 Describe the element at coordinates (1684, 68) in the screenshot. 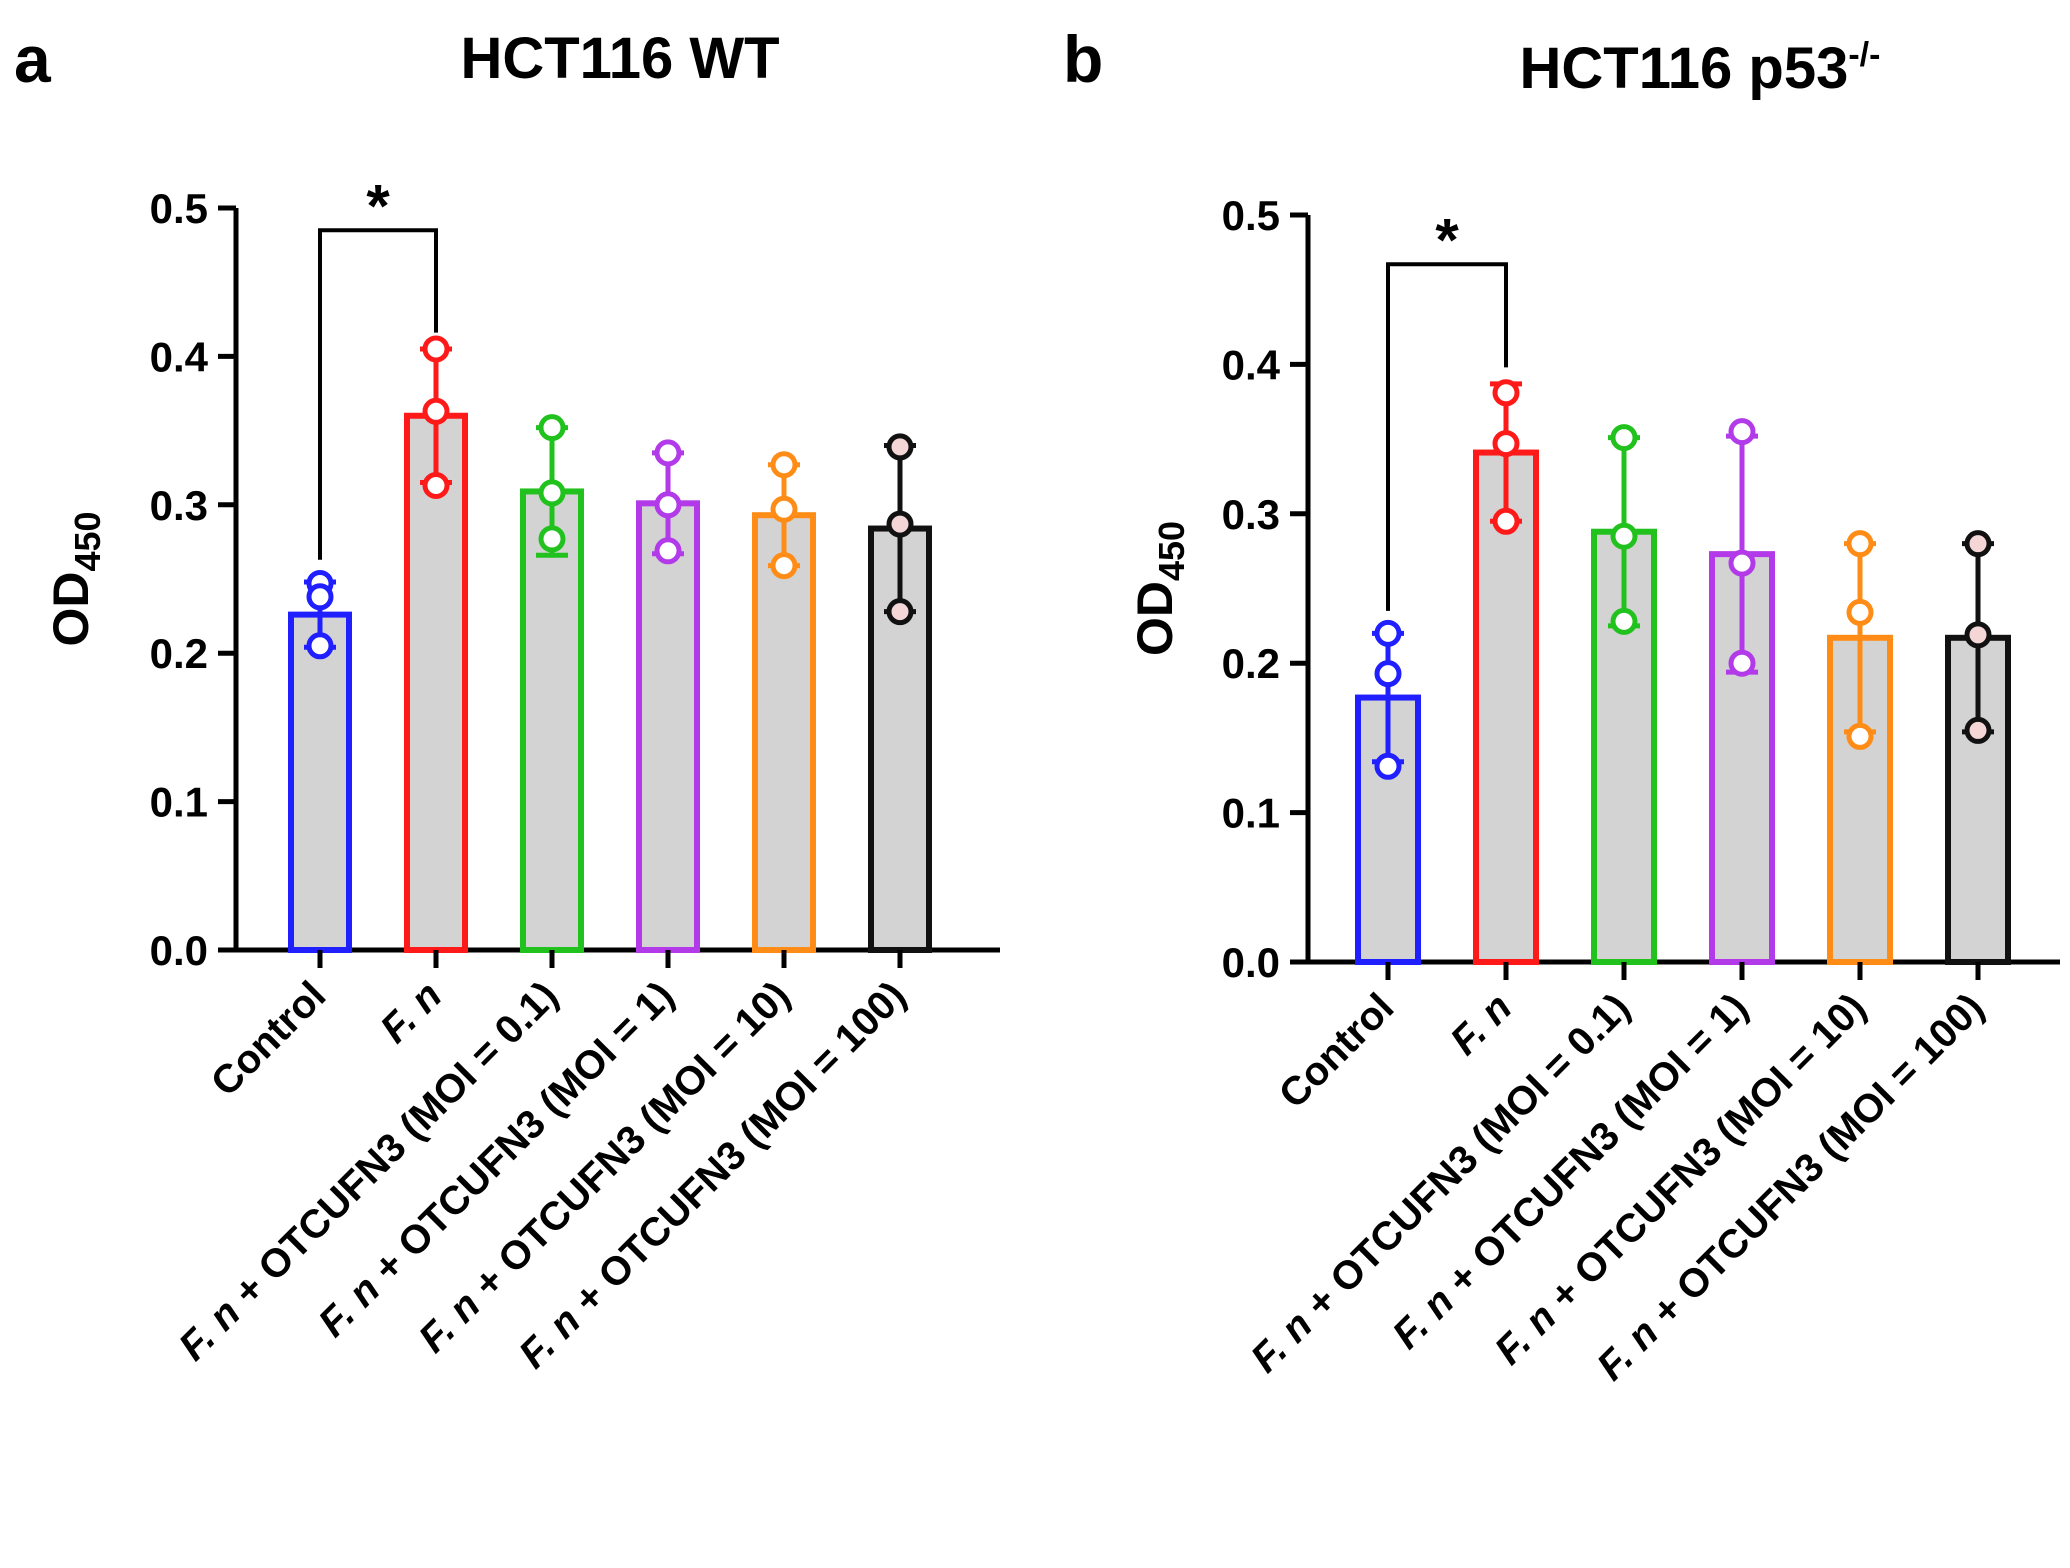

I see `chart-title-text: HCT116 p53` at that location.